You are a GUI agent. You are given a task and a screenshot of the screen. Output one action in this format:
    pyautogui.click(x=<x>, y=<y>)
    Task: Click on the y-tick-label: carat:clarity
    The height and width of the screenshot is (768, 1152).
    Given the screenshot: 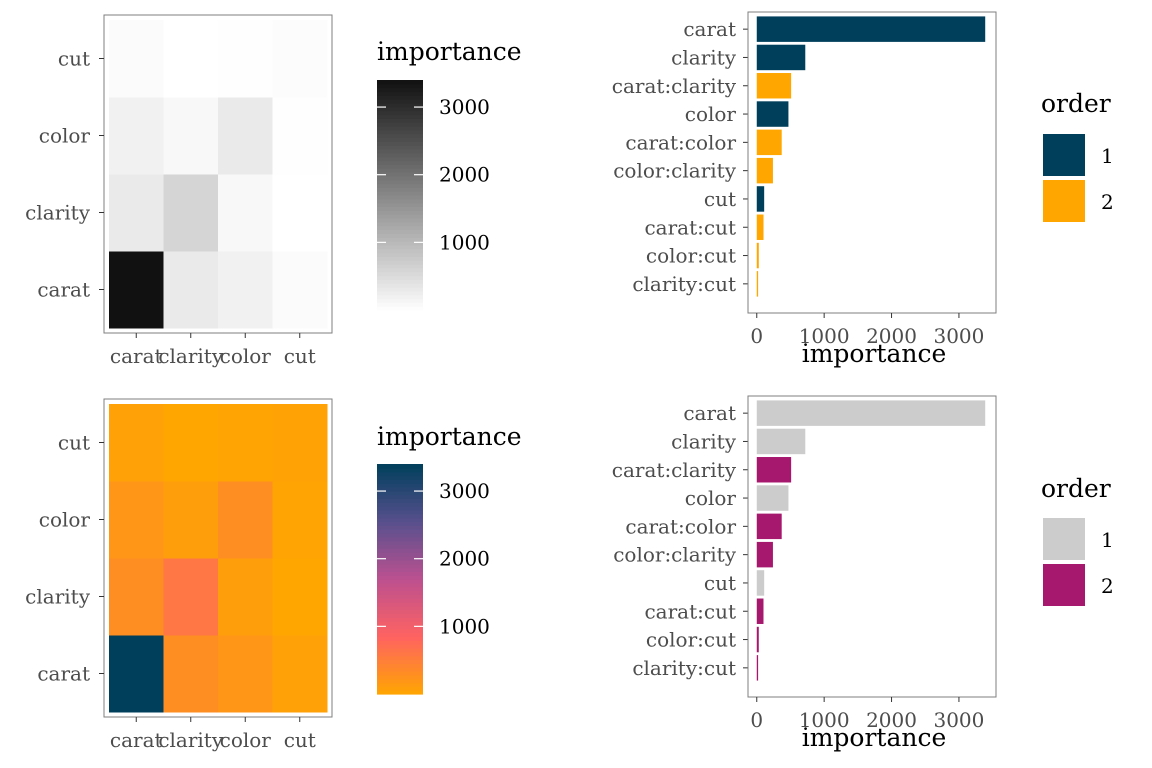 What is the action you would take?
    pyautogui.click(x=674, y=470)
    